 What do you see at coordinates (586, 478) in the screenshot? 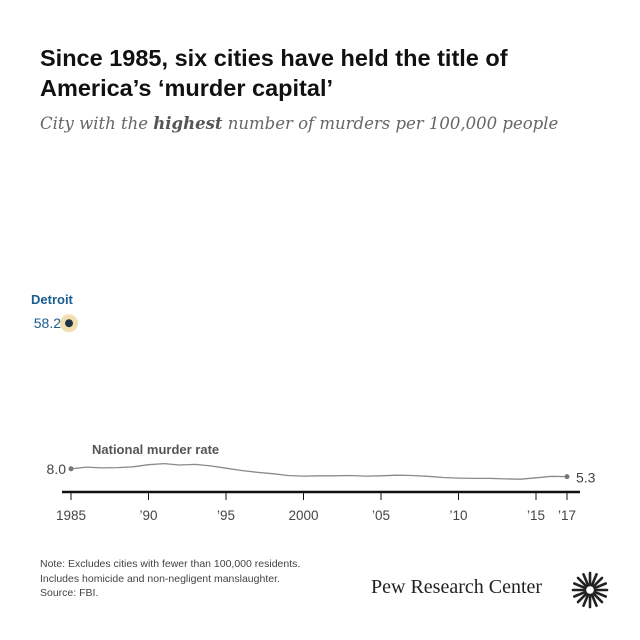
I see `series-end-label: 5.3` at bounding box center [586, 478].